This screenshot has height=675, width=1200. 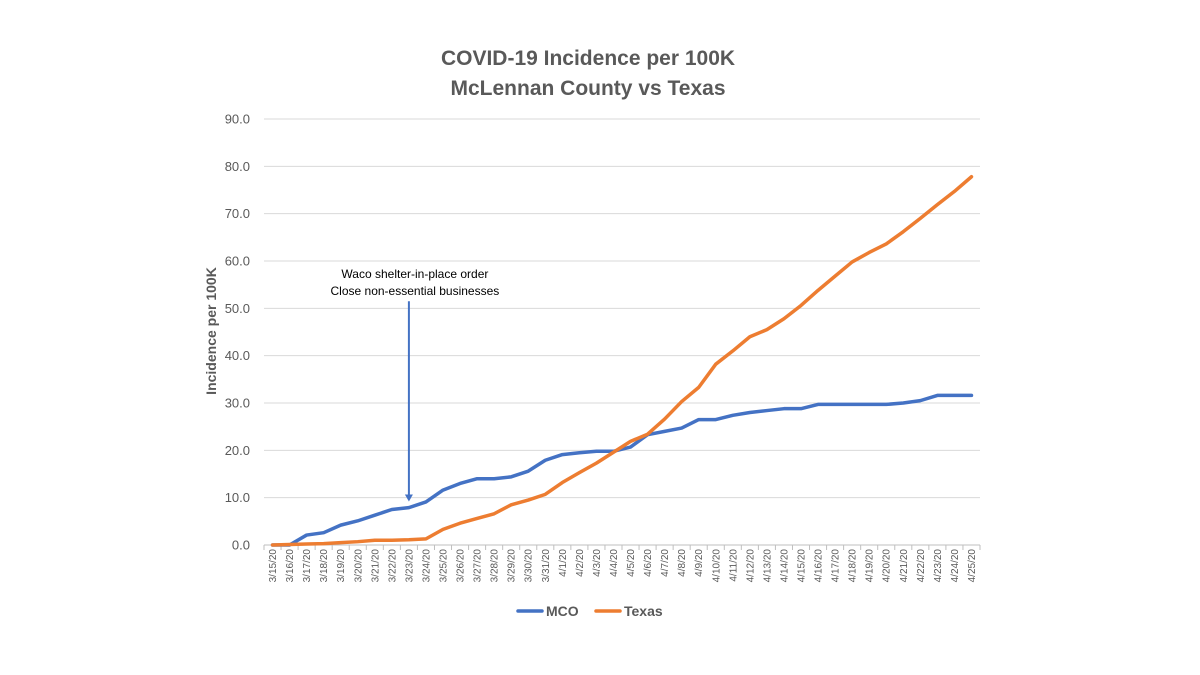 I want to click on x-tick-label: 3/20/20, so click(x=358, y=566).